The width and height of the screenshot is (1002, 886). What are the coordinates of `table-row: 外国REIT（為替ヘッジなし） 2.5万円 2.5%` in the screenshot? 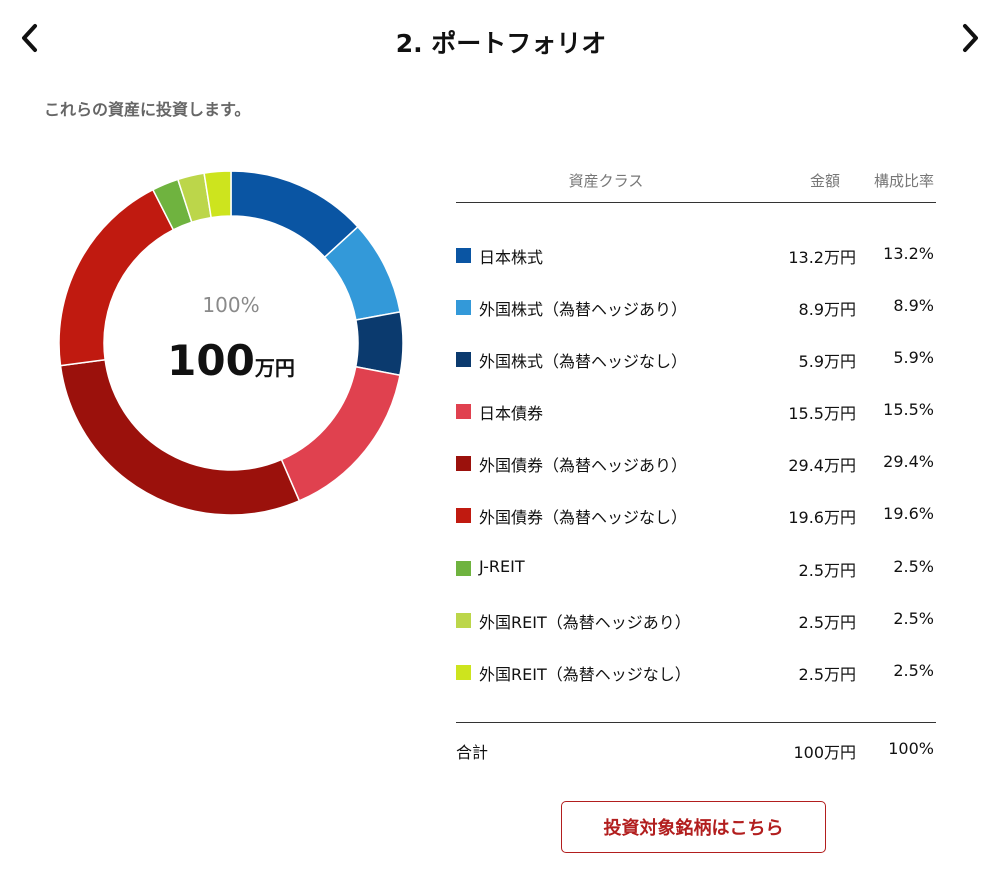 It's located at (696, 672).